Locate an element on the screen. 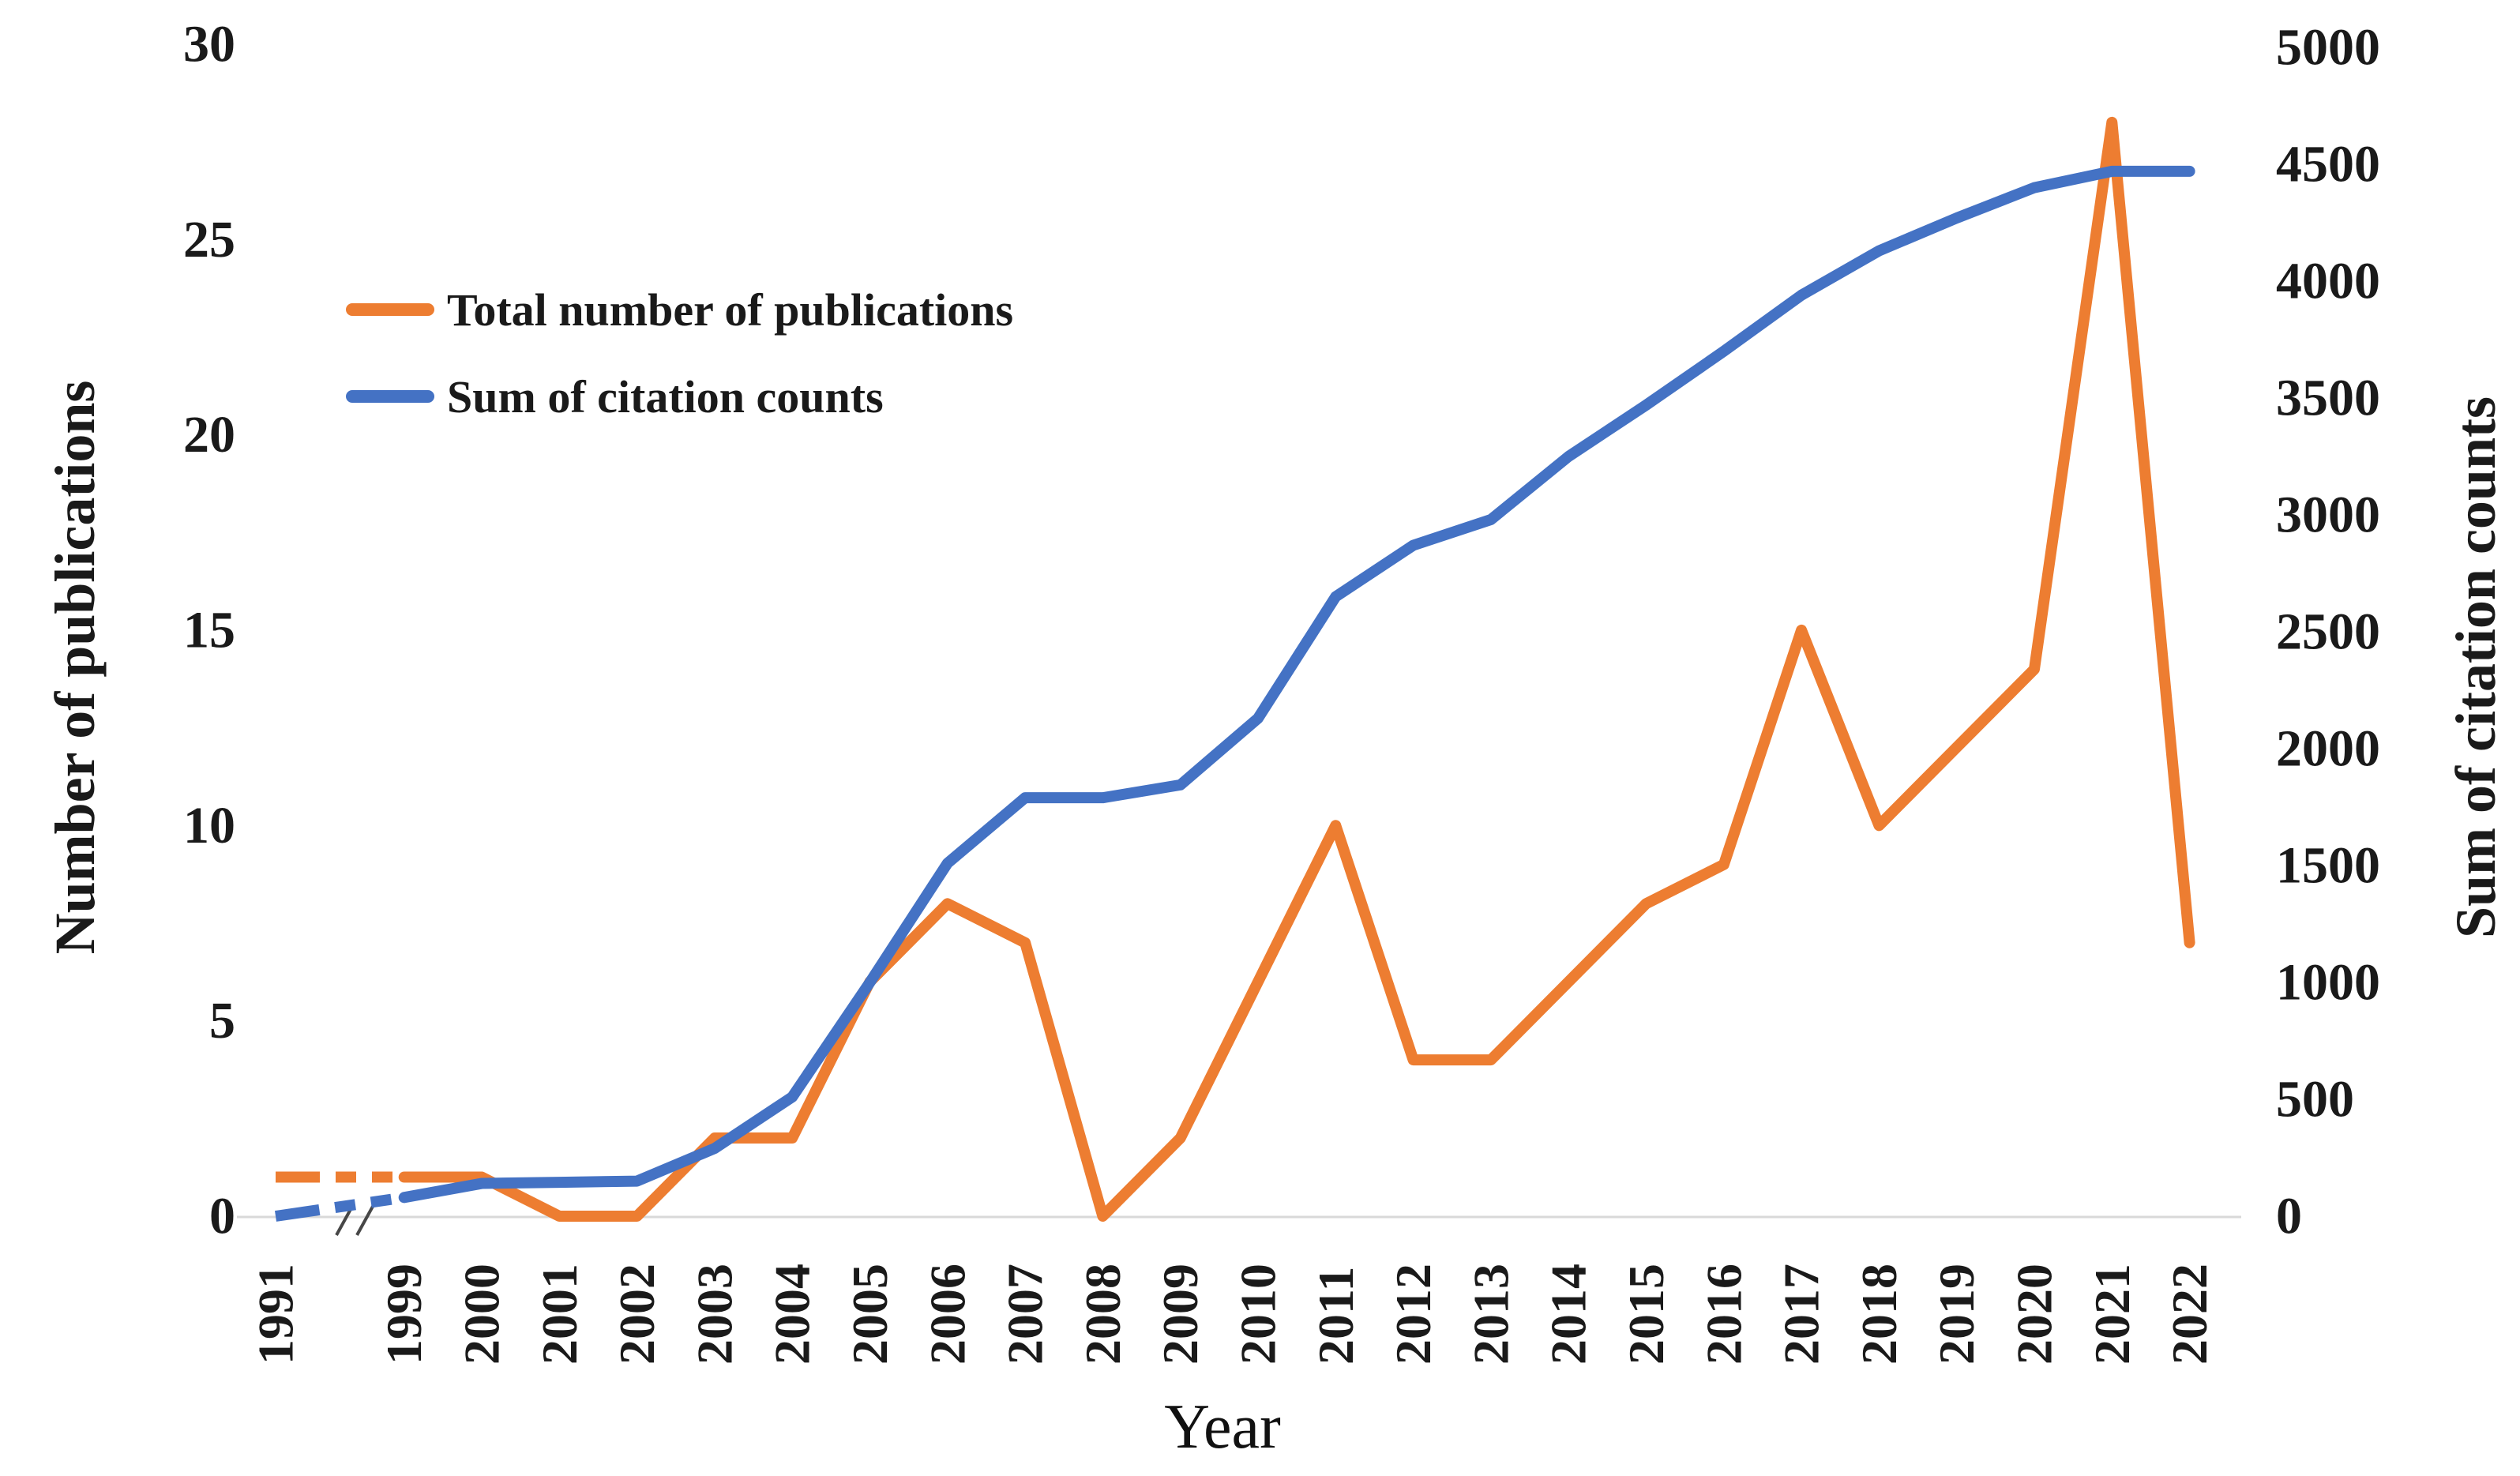 The height and width of the screenshot is (1476, 2520). x-axis-tick-year: 2012 is located at coordinates (1413, 1314).